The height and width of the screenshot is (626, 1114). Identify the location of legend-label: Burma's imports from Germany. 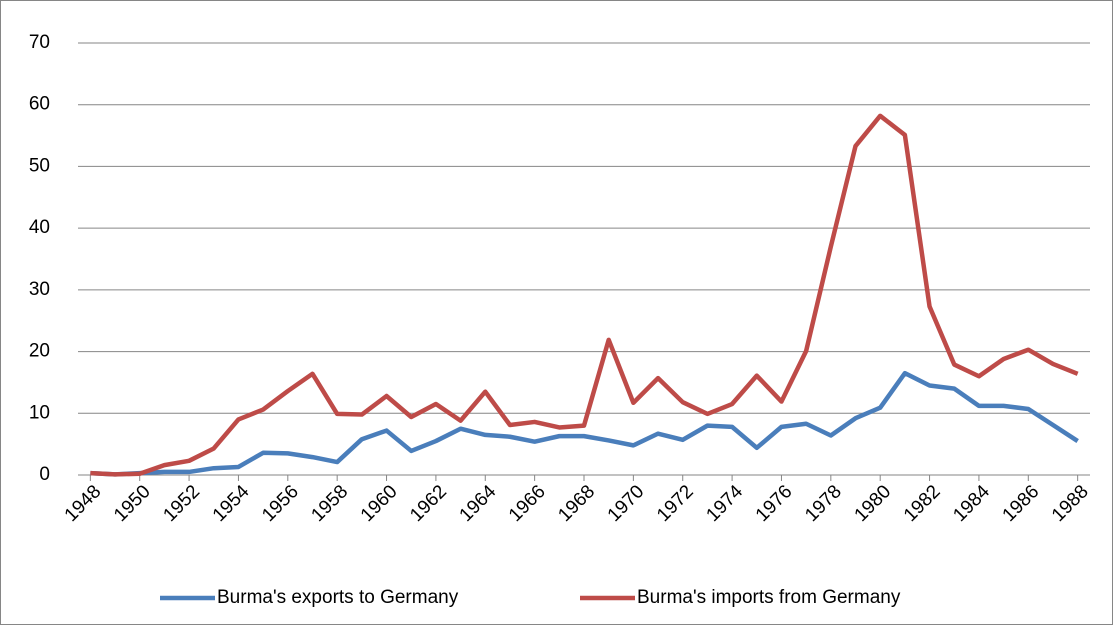
(769, 597).